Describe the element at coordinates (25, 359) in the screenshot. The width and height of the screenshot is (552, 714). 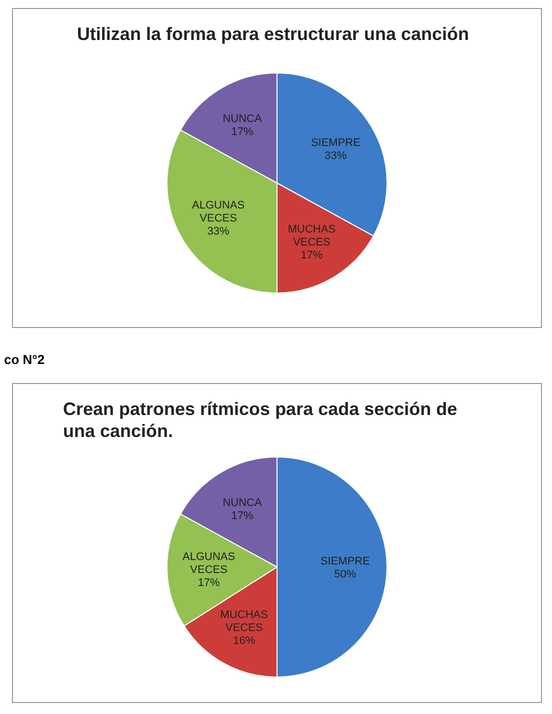
I see `text: co N°2` at that location.